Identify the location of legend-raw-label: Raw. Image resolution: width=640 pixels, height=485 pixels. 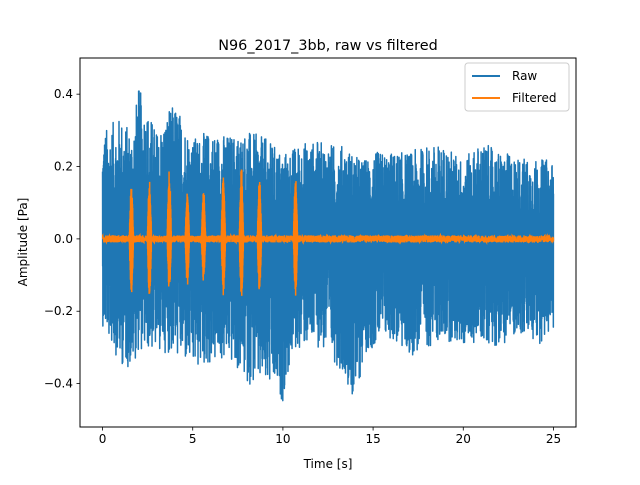
(524, 76).